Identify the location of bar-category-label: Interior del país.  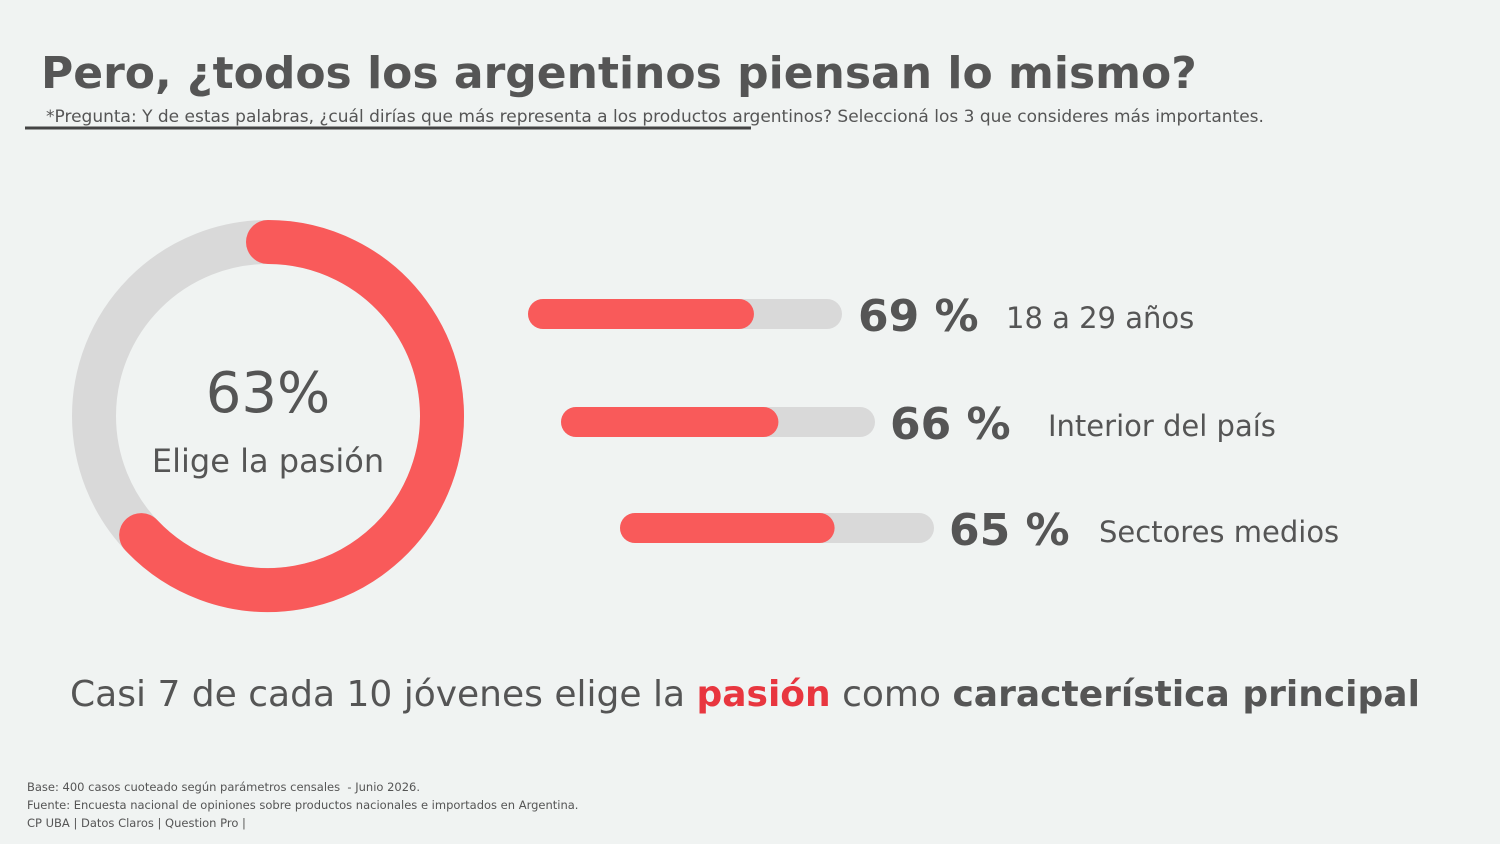
(1162, 426).